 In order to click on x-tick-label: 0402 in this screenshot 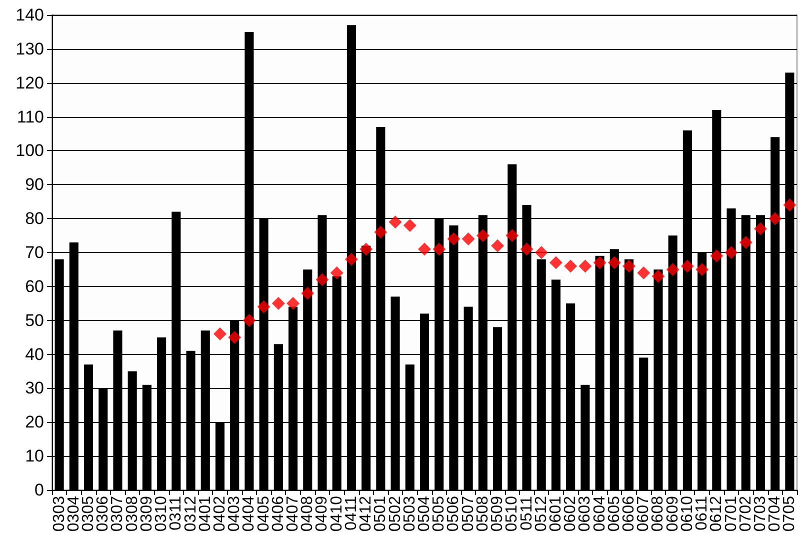, I will do `click(219, 514)`.